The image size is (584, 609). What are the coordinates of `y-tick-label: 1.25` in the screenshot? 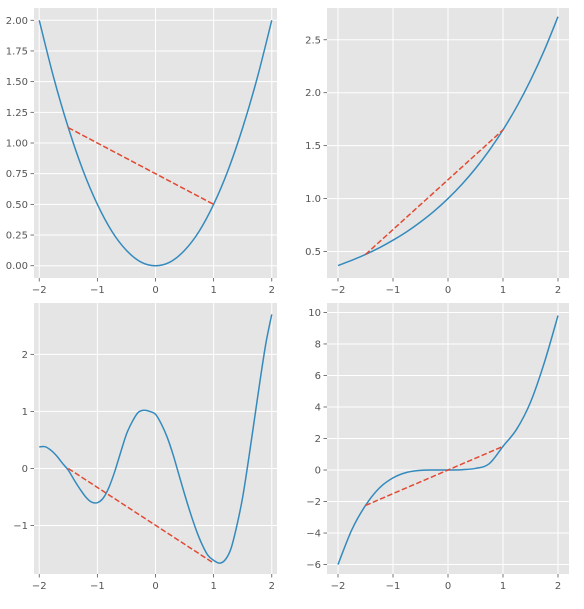 It's located at (17, 113).